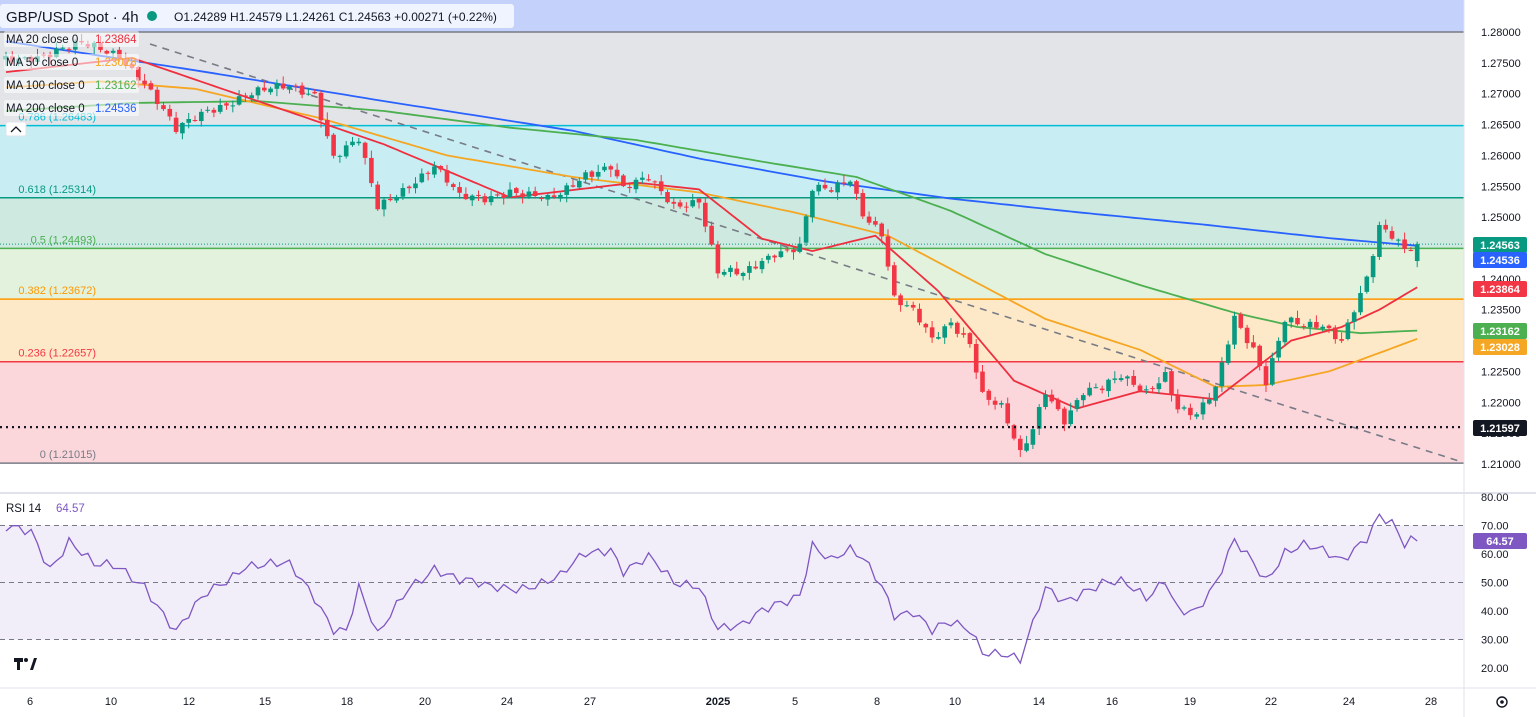  What do you see at coordinates (1502, 702) in the screenshot?
I see `gear-icon` at bounding box center [1502, 702].